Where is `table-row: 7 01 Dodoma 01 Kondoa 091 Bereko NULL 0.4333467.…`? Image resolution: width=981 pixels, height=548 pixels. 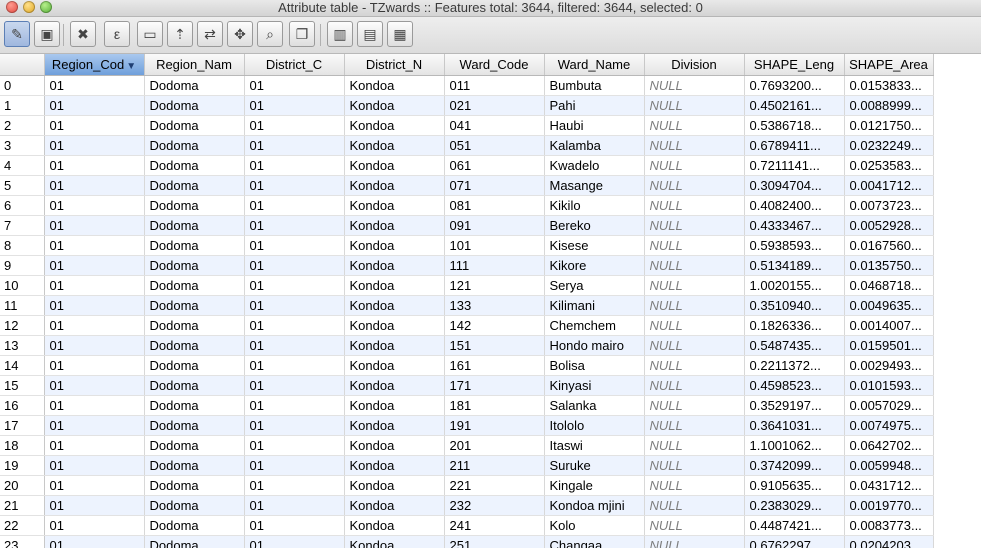
table-row: 7 01 Dodoma 01 Kondoa 091 Bereko NULL 0.4333467.… is located at coordinates (467, 225).